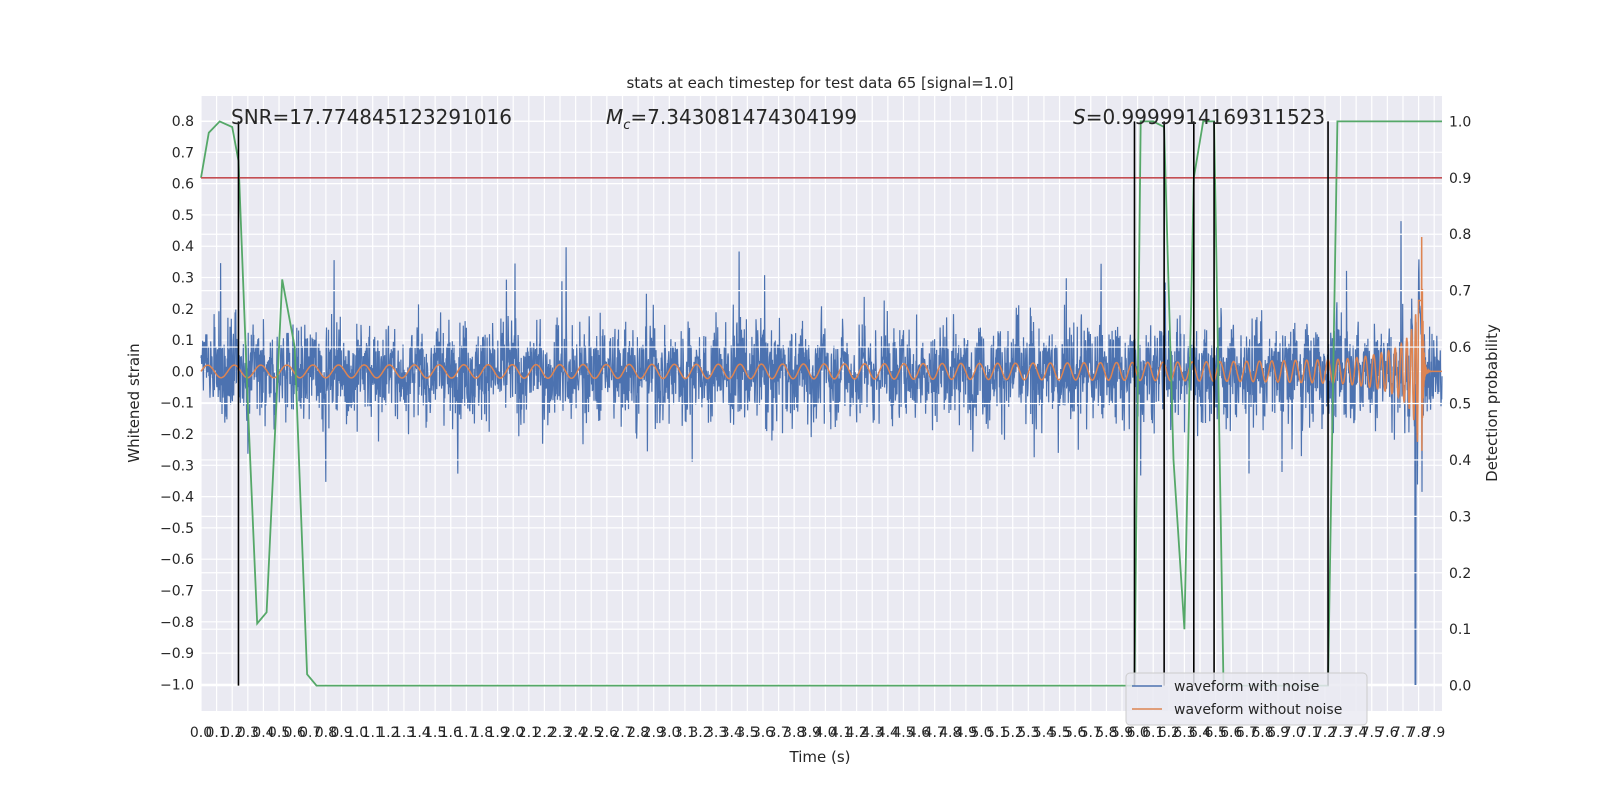  Describe the element at coordinates (1387, 733) in the screenshot. I see `x-tick-label: 7.6` at that location.